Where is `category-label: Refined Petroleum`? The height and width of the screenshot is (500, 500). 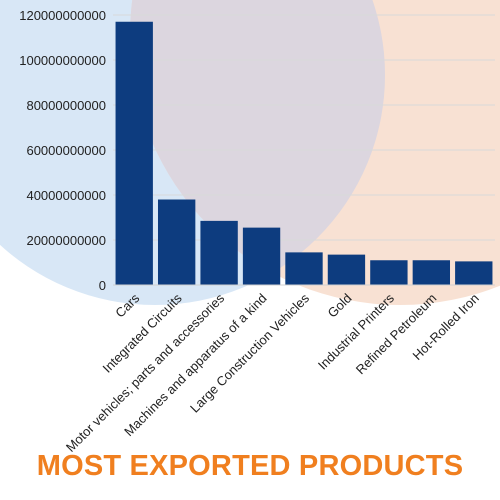 category-label: Refined Petroleum is located at coordinates (396, 334).